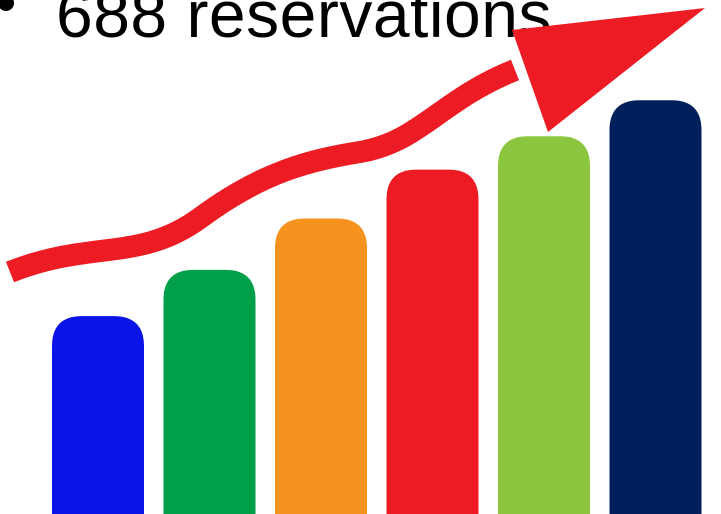 Image resolution: width=721 pixels, height=514 pixels. What do you see at coordinates (304, 25) in the screenshot?
I see `bullet-text: 688 reservations` at bounding box center [304, 25].